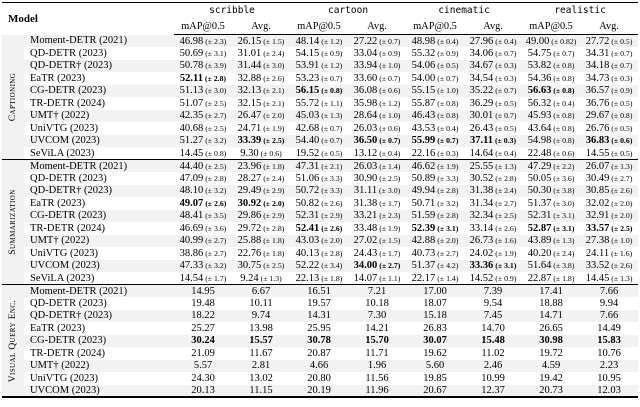  Describe the element at coordinates (64, 378) in the screenshot. I see `model-name: UniVTG (2023)` at that location.